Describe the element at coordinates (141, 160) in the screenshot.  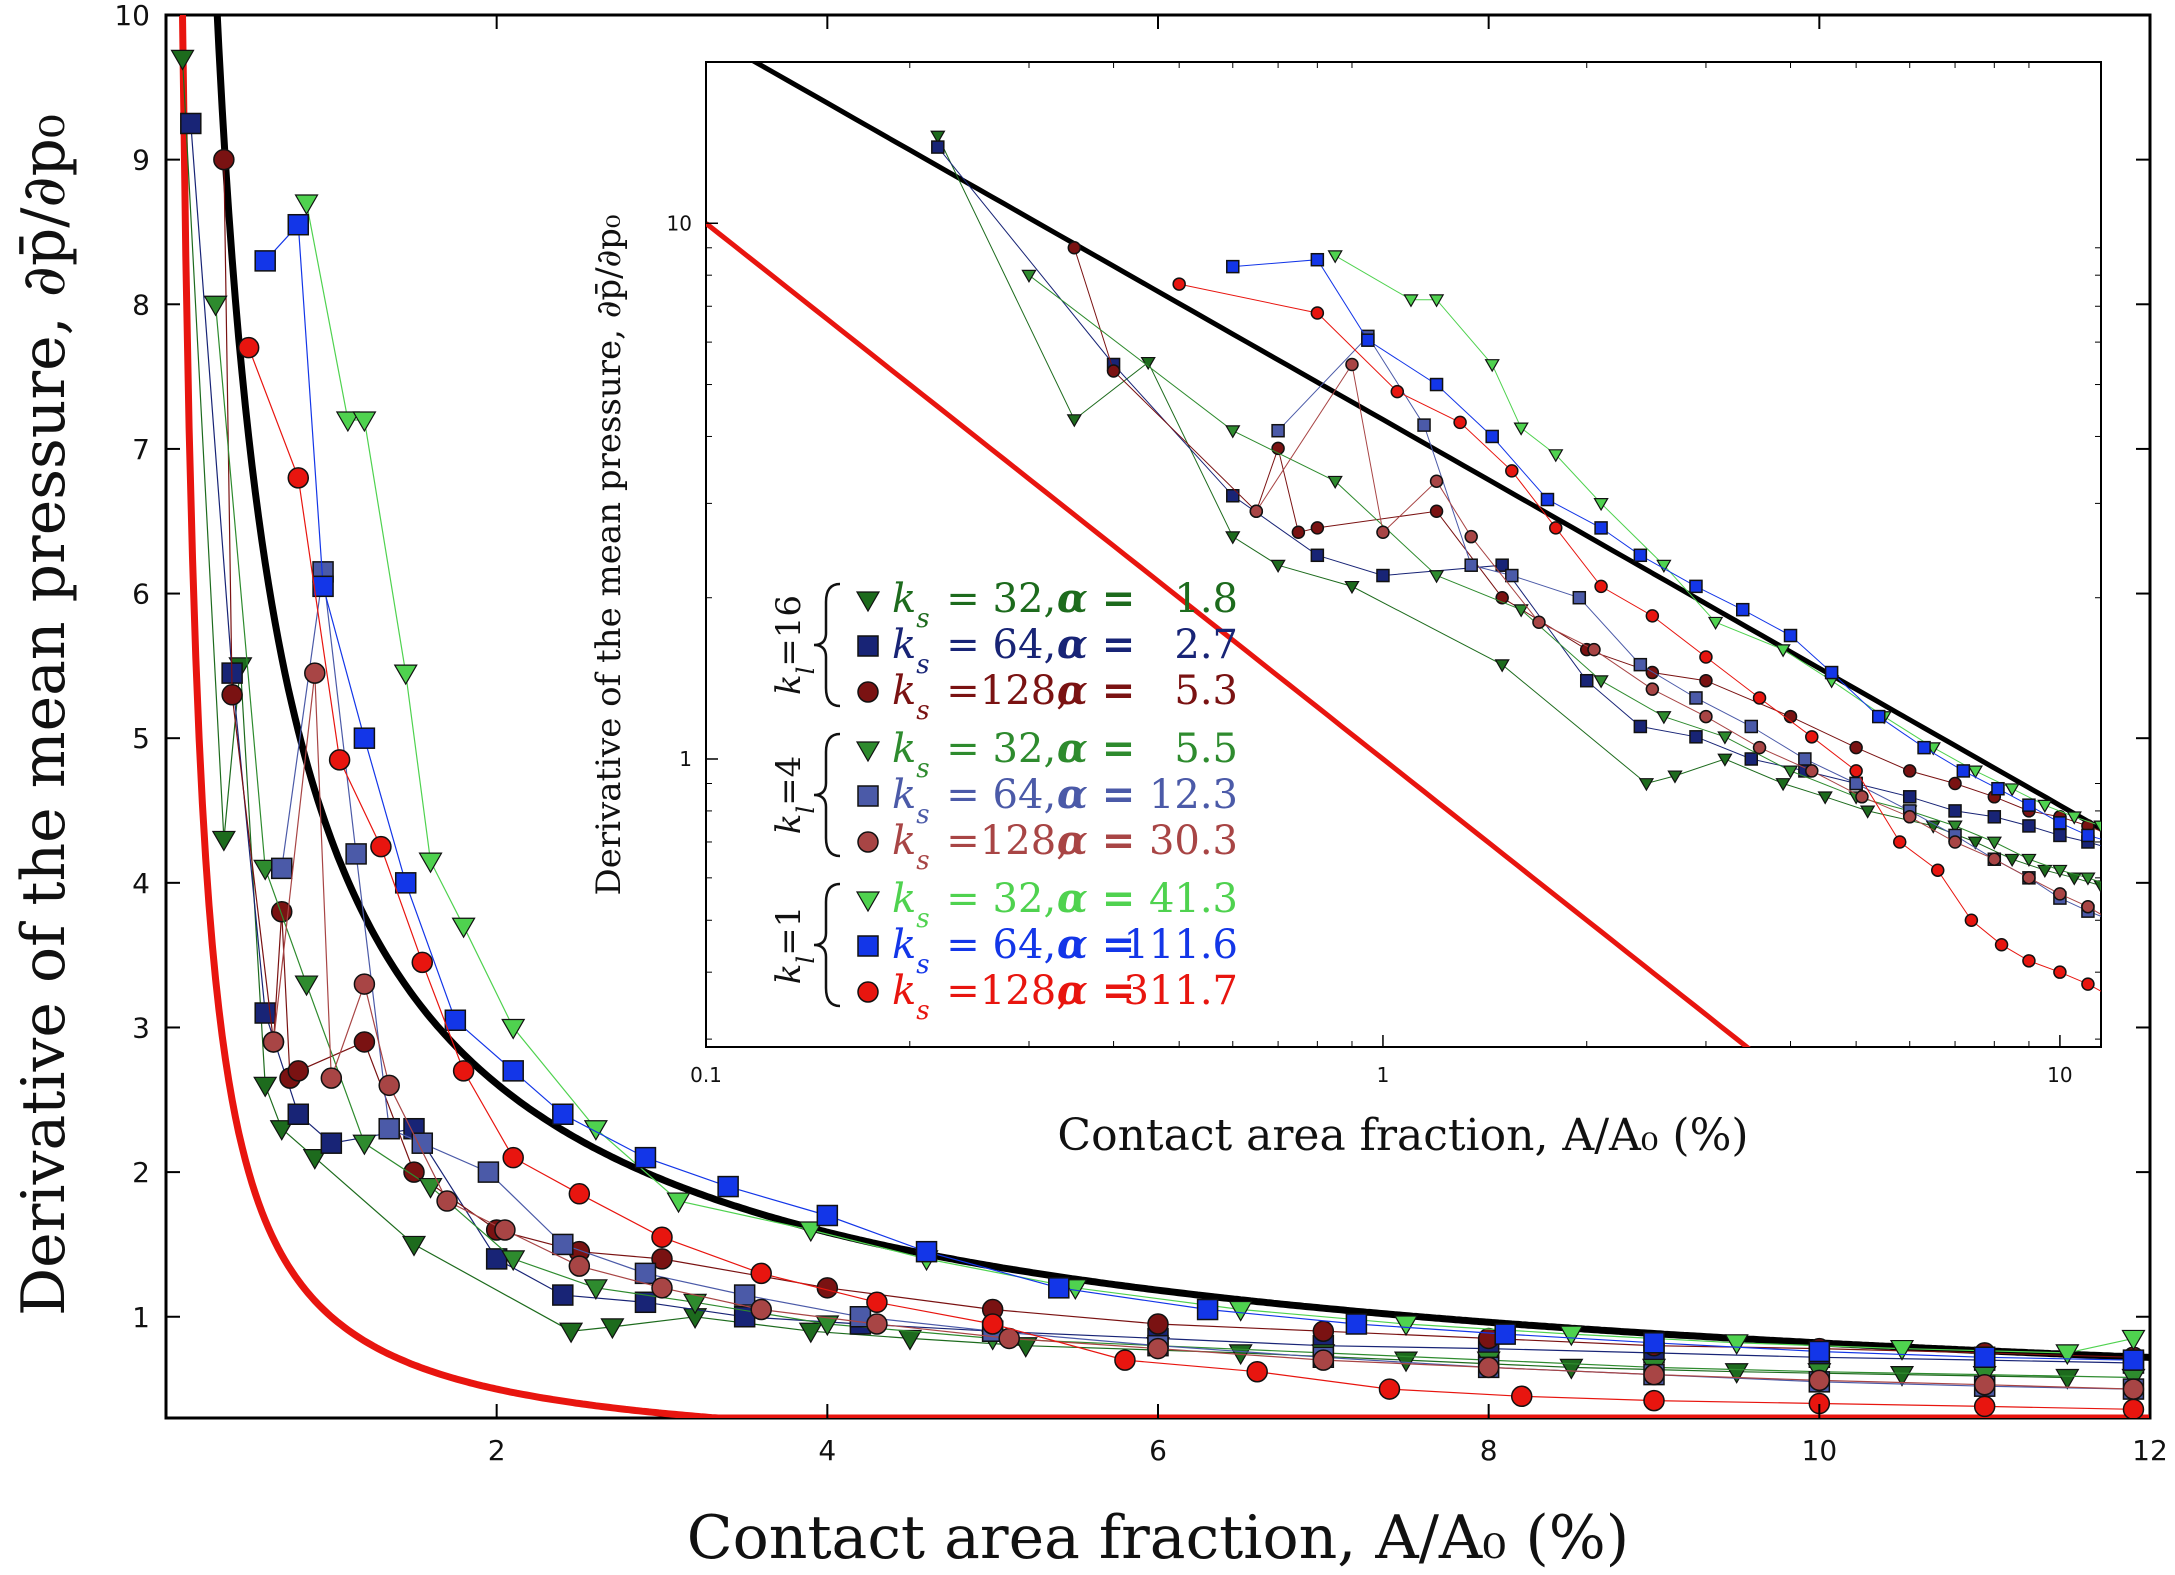
I see `main-y-tick-label: 9` at that location.